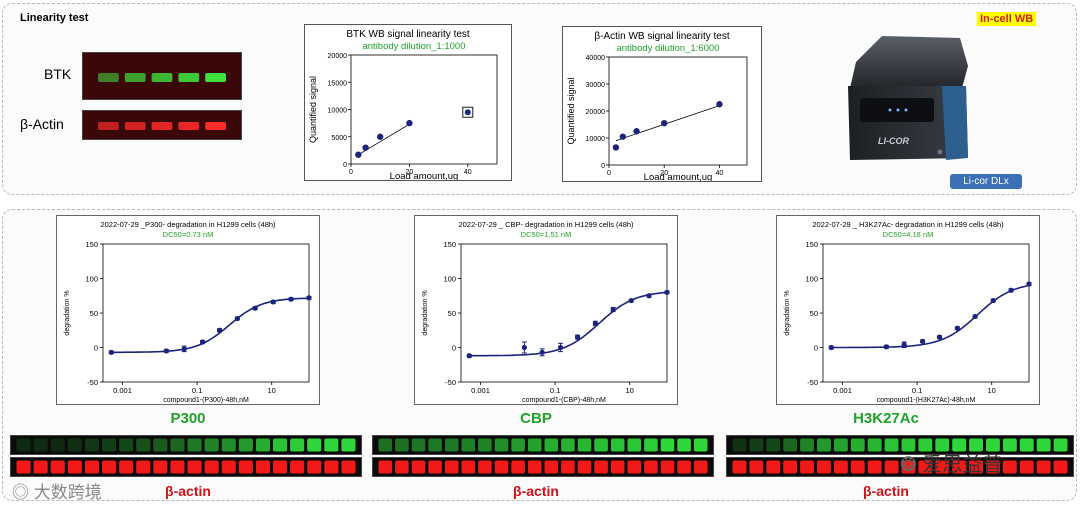 The height and width of the screenshot is (506, 1080). Describe the element at coordinates (886, 418) in the screenshot. I see `protein-label-h3k27ac: H3K27Ac` at that location.